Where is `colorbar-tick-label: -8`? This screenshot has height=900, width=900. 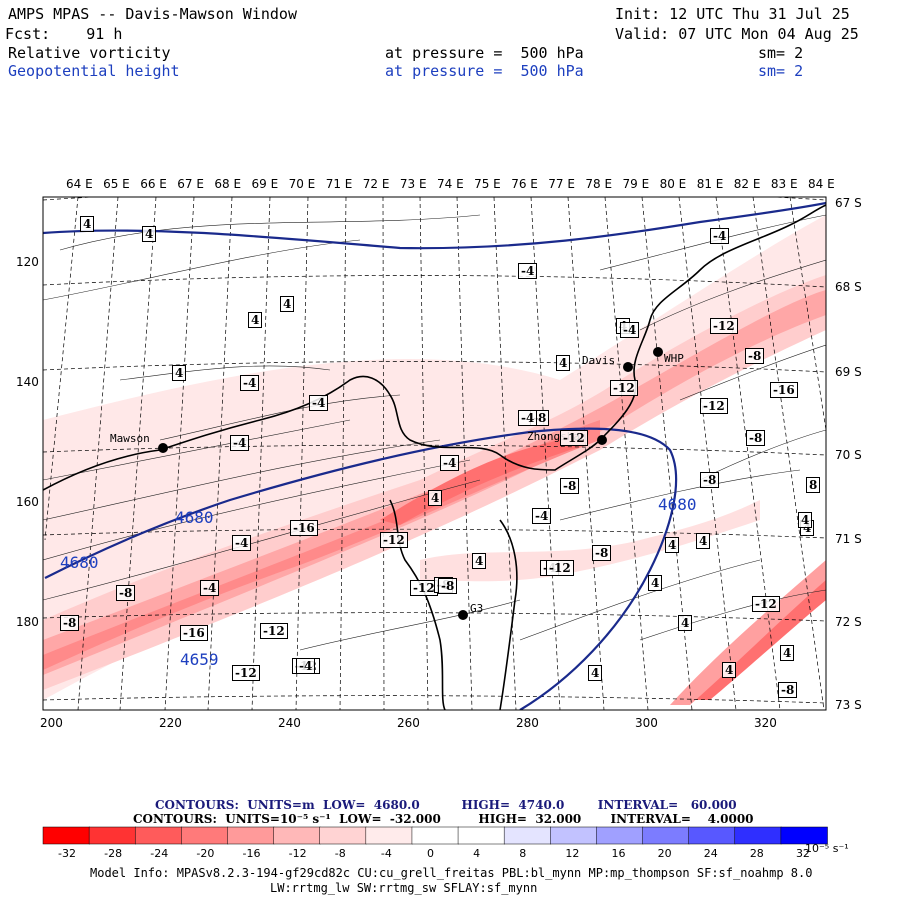 colorbar-tick-label: -8 is located at coordinates (340, 853).